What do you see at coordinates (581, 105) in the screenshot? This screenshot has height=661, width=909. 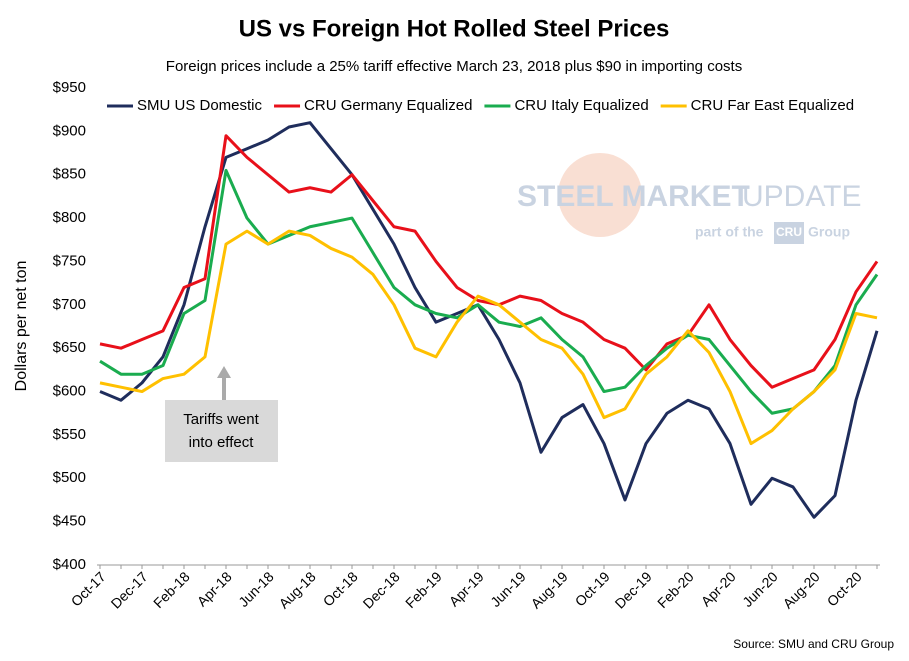 I see `legend-label: CRU Italy Equalized` at bounding box center [581, 105].